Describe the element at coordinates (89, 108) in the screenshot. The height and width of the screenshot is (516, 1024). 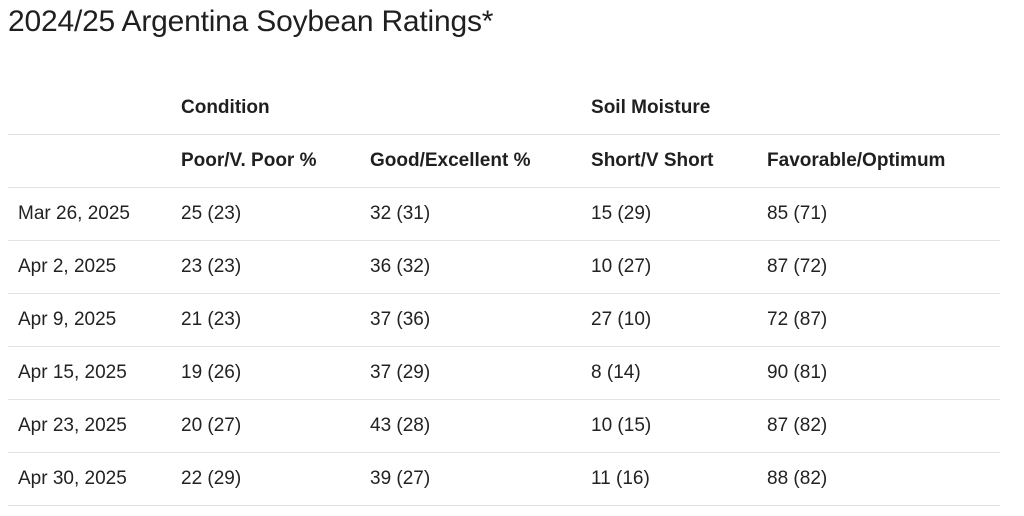
I see `group-header-empty` at that location.